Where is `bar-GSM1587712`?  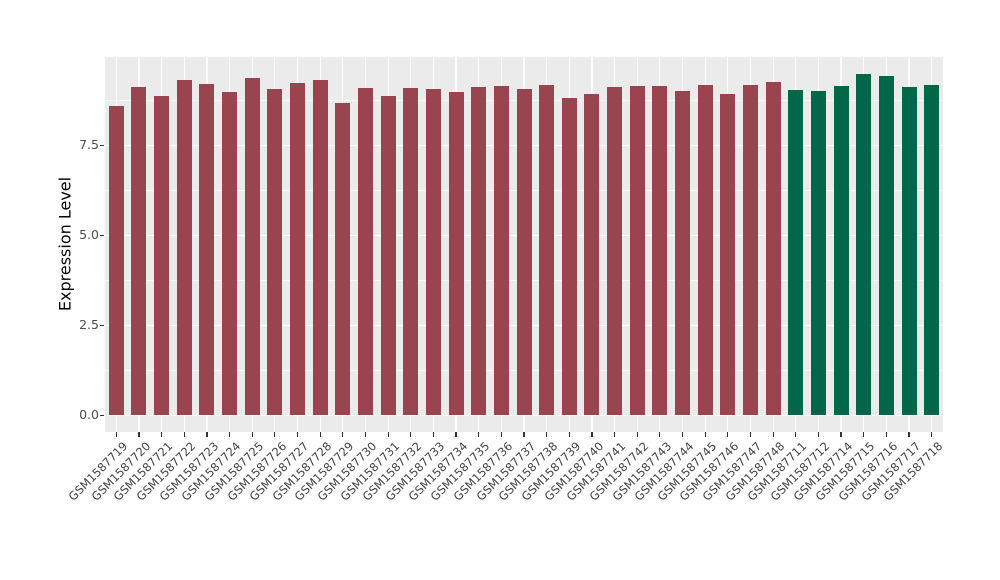 bar-GSM1587712 is located at coordinates (818, 253).